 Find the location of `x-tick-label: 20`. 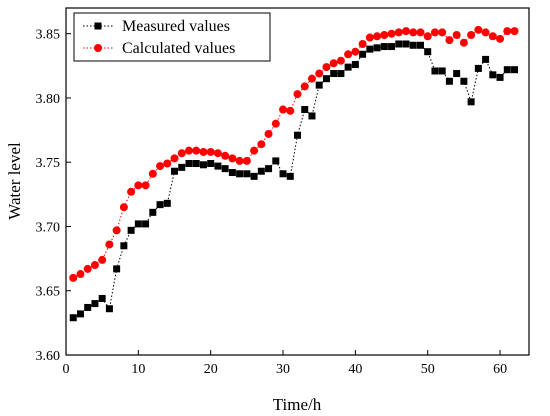

x-tick-label: 20 is located at coordinates (211, 369).